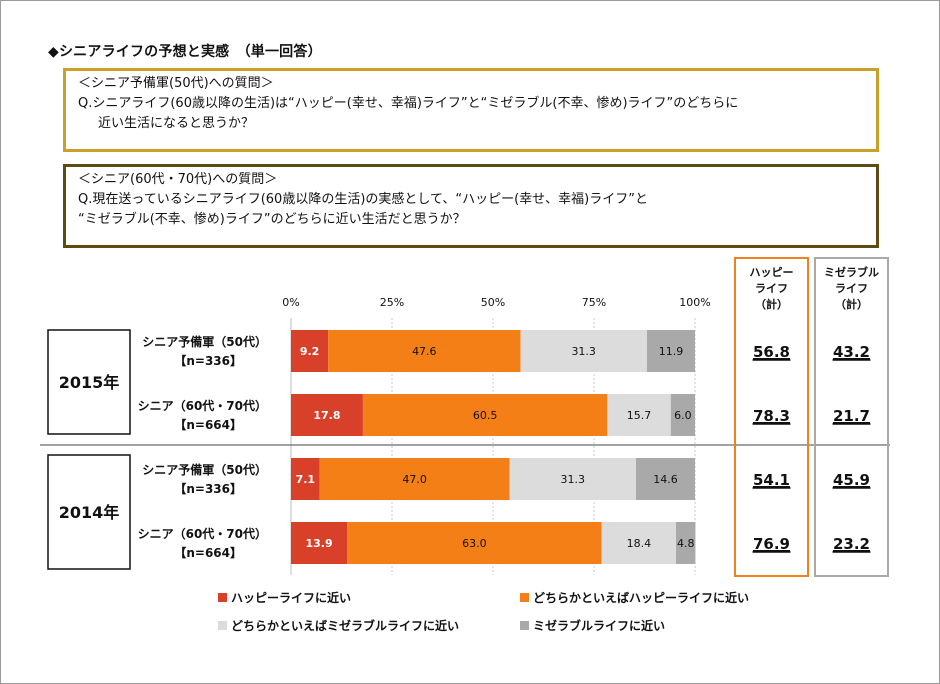  I want to click on summary-value: 76.9, so click(771, 544).